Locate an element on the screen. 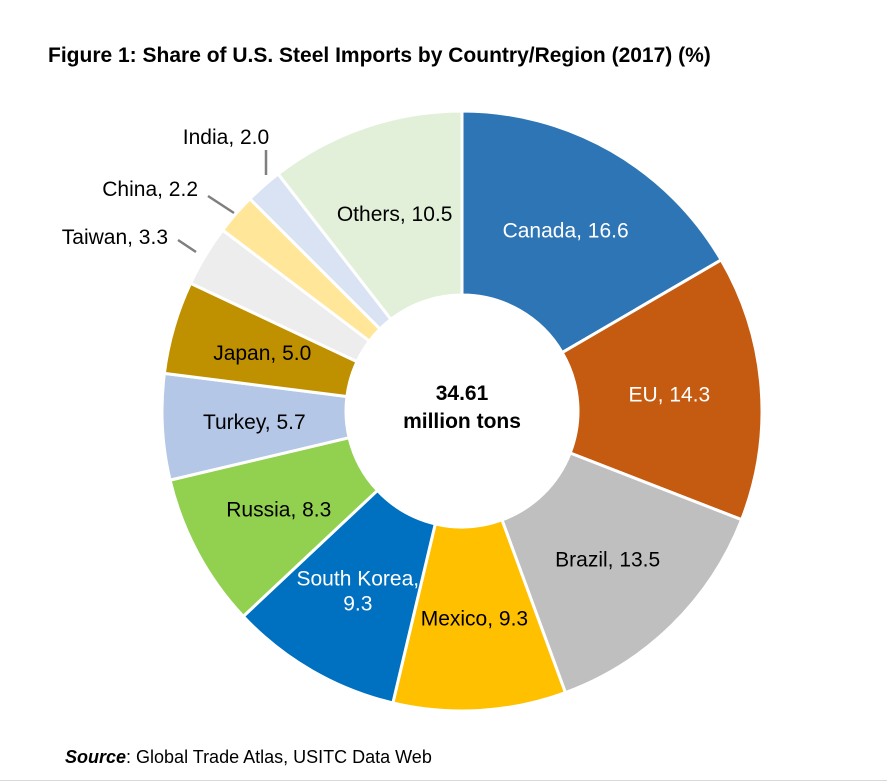 The width and height of the screenshot is (887, 784). slice-canada is located at coordinates (591, 232).